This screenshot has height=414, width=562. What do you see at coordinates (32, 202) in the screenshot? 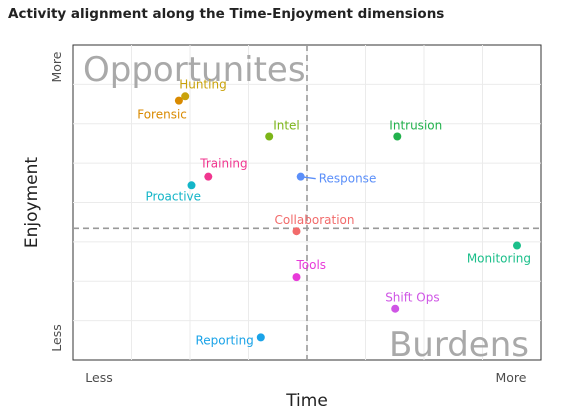
I see `y-axis-title: Enjoyment` at bounding box center [32, 202].